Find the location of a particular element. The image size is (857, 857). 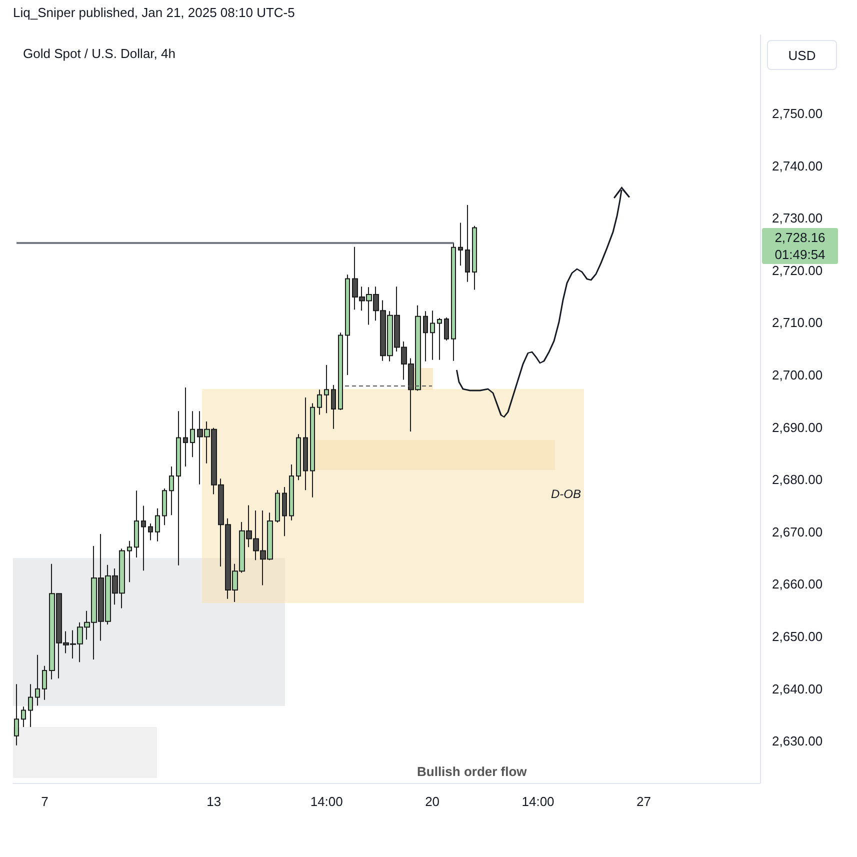

y-tick-label: 2,630.00 is located at coordinates (797, 741).